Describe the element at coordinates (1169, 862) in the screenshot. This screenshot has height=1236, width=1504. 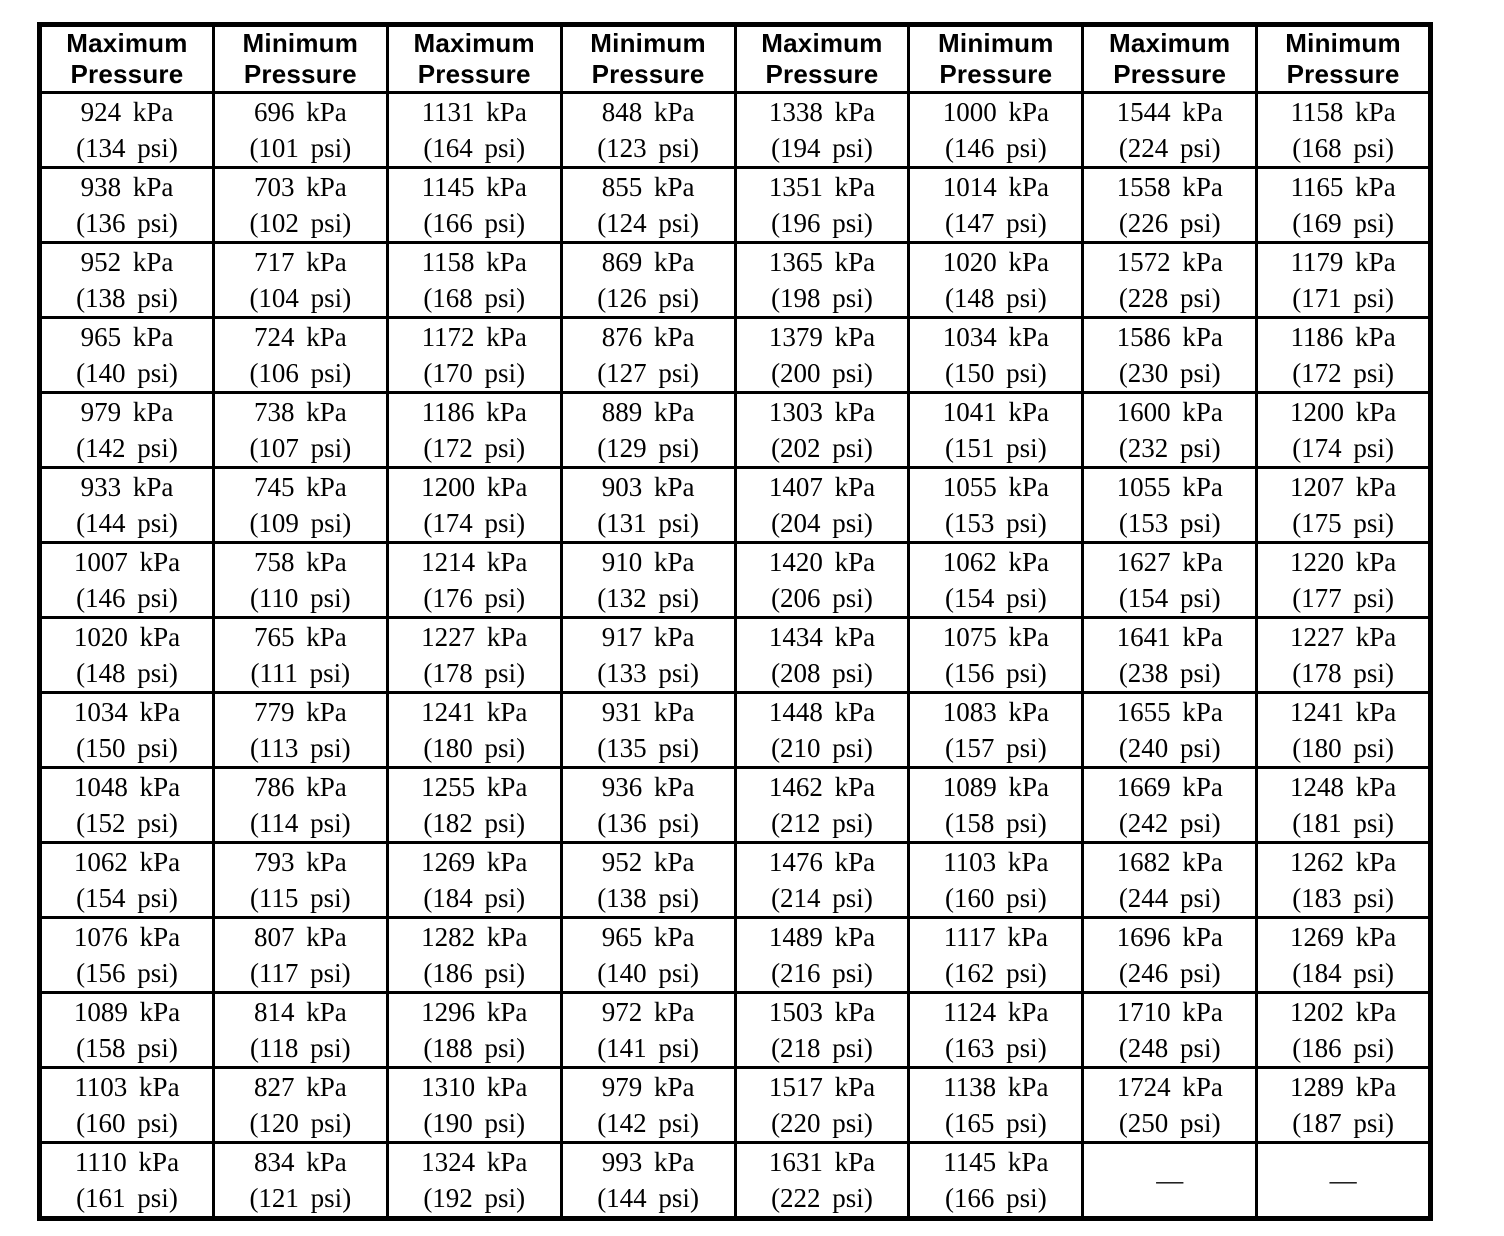
I see `kpa-value: 1682 kPa` at that location.